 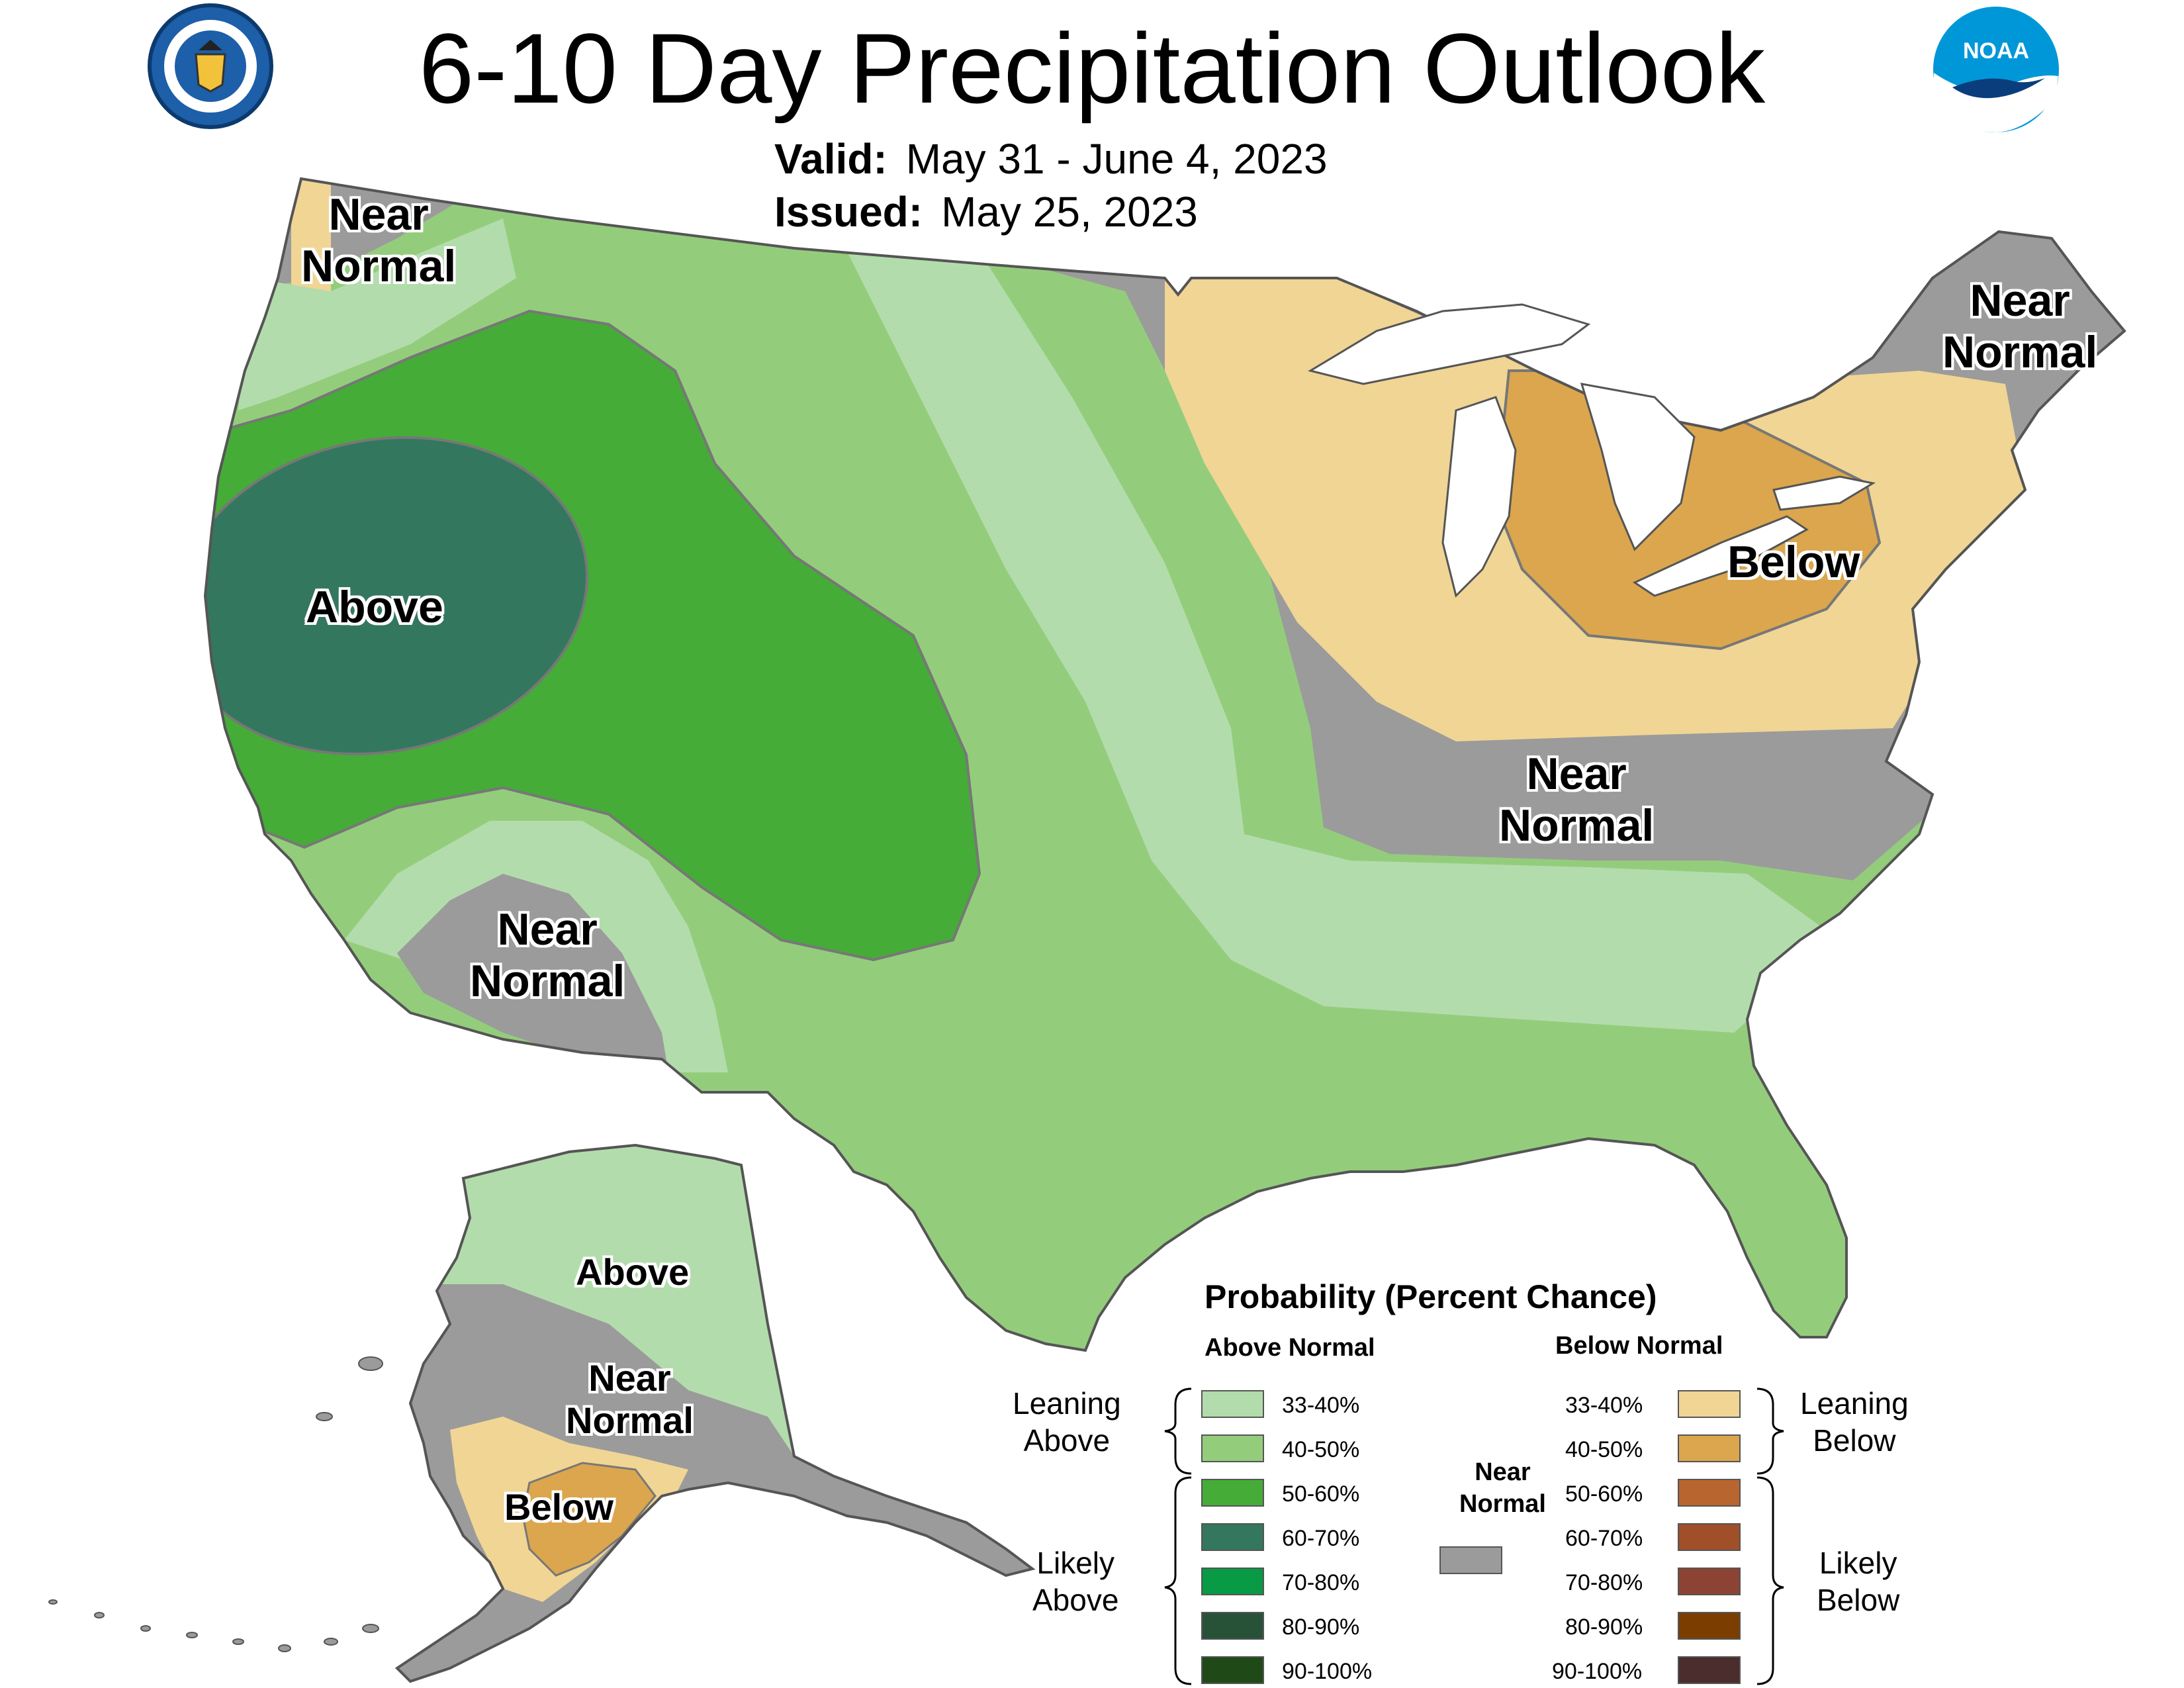 What do you see at coordinates (630, 1399) in the screenshot?
I see `label-ak-near-normal: Near Normal` at bounding box center [630, 1399].